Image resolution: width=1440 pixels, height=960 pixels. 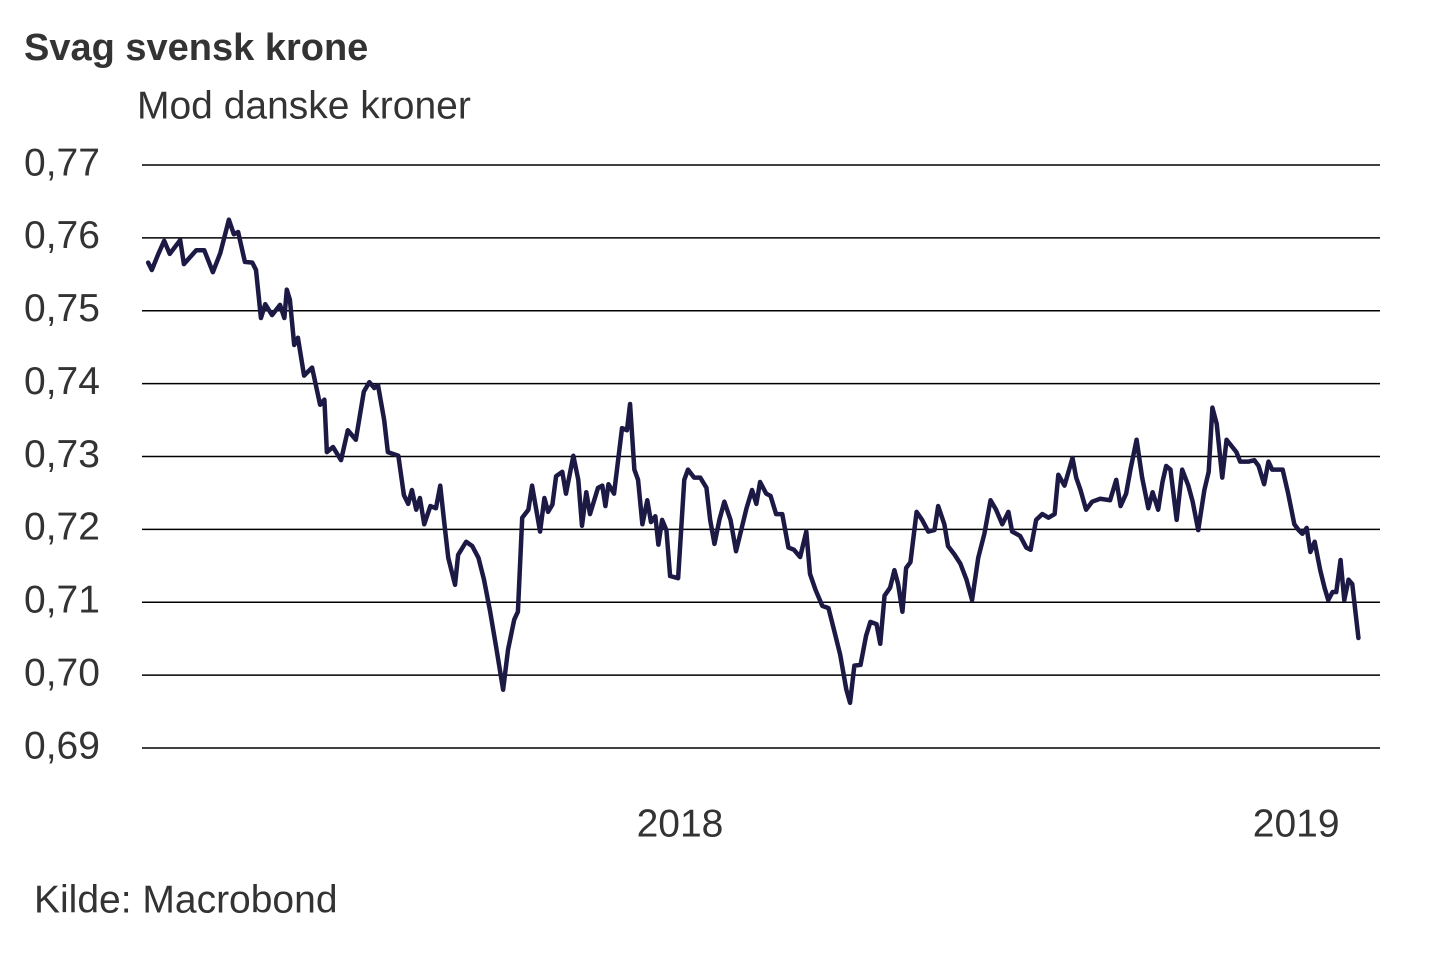 What do you see at coordinates (304, 105) in the screenshot?
I see `chart-subtitle: Mod danske kroner` at bounding box center [304, 105].